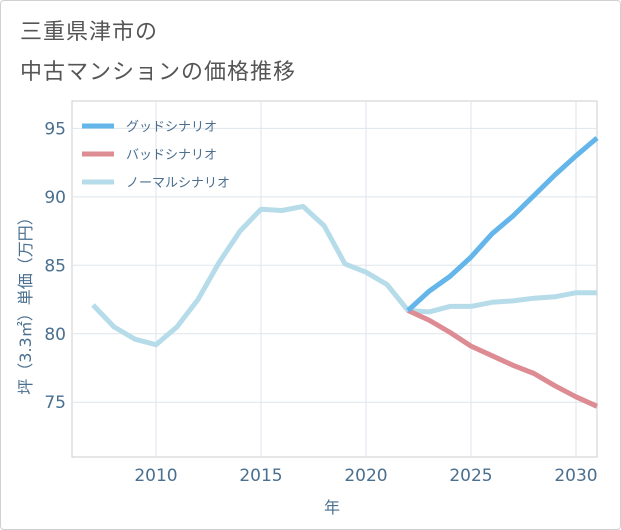 The image size is (621, 530). I want to click on x-axis-label: 年, so click(332, 507).